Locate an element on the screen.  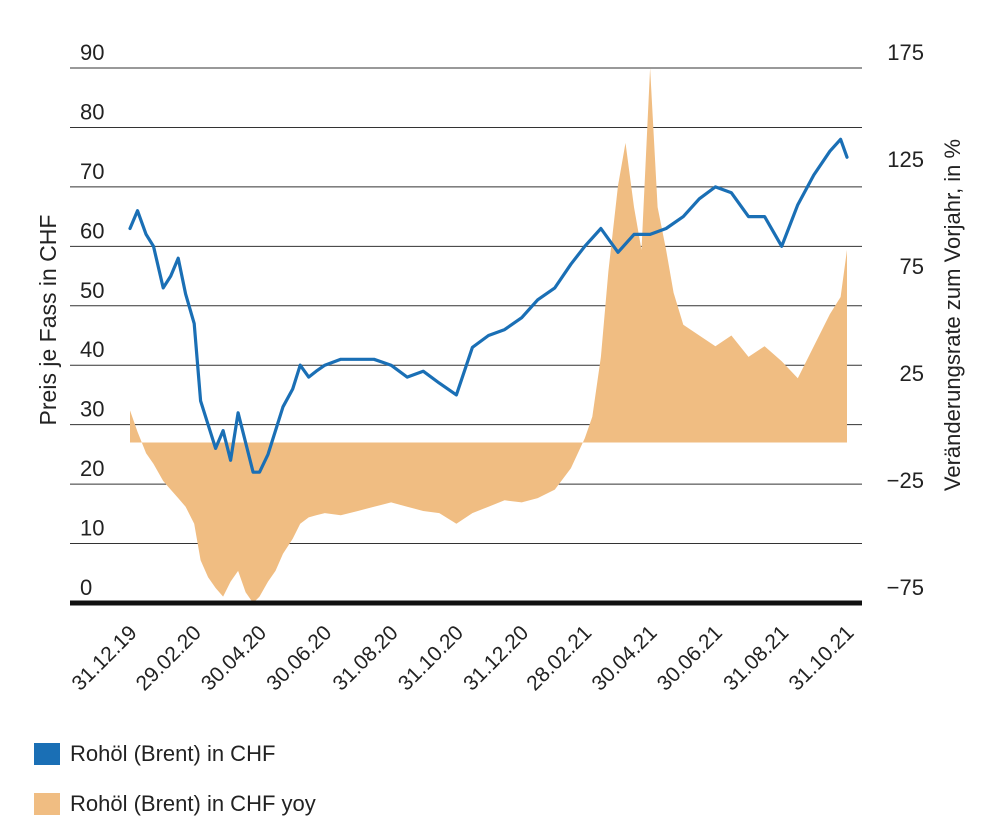
left-tick-label: 80 is located at coordinates (92, 111).